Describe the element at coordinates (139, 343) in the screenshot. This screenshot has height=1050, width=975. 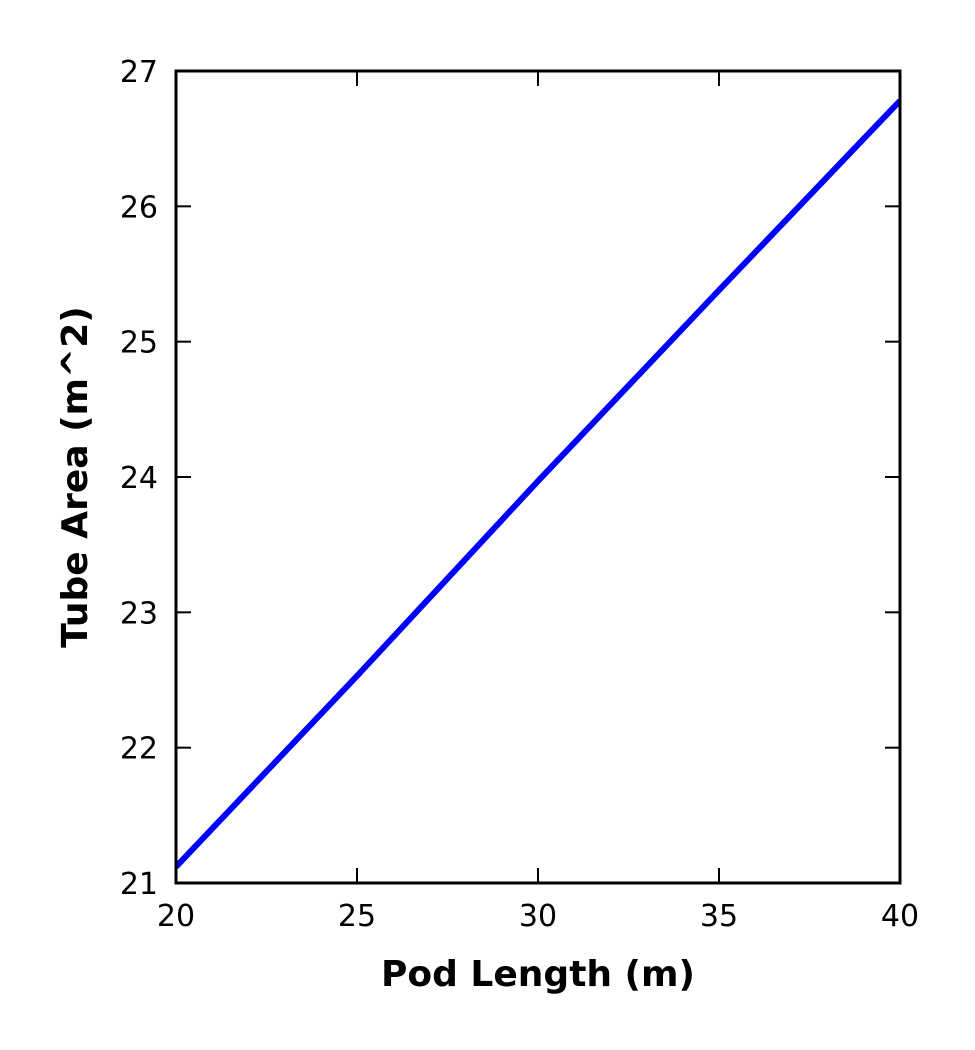
I see `y-tick-label: 25` at that location.